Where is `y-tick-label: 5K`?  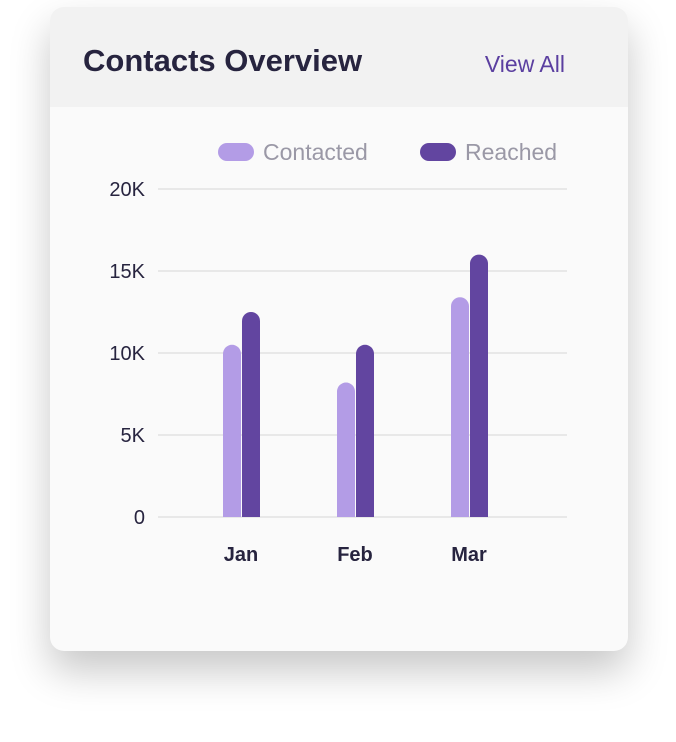 y-tick-label: 5K is located at coordinates (133, 436).